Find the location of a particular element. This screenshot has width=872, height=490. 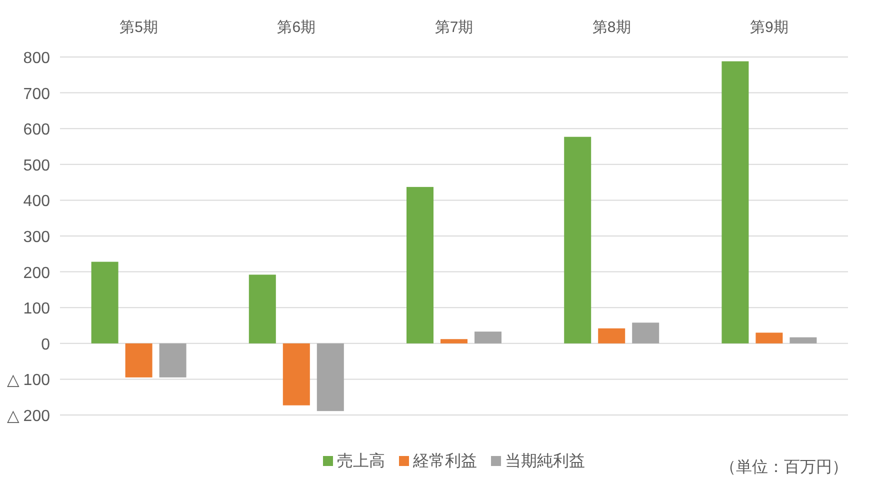

x-tick-label: 第7期 is located at coordinates (454, 27).